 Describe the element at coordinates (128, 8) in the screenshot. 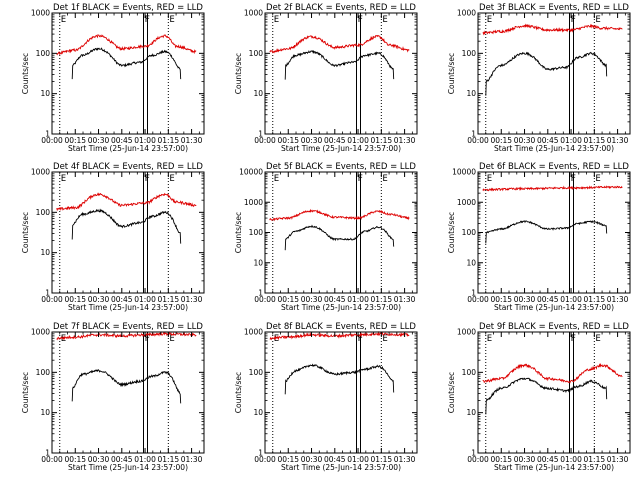

I see `panel-title: Det 1f BLACK = Events, RED = LLD` at that location.